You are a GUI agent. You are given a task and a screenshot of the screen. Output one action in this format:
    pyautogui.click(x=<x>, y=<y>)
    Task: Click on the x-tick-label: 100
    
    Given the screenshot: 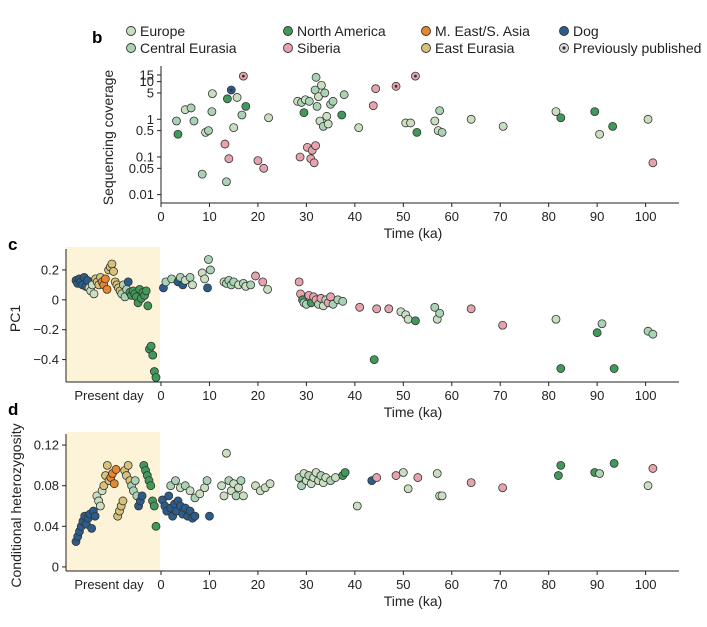 What is the action you would take?
    pyautogui.click(x=646, y=584)
    